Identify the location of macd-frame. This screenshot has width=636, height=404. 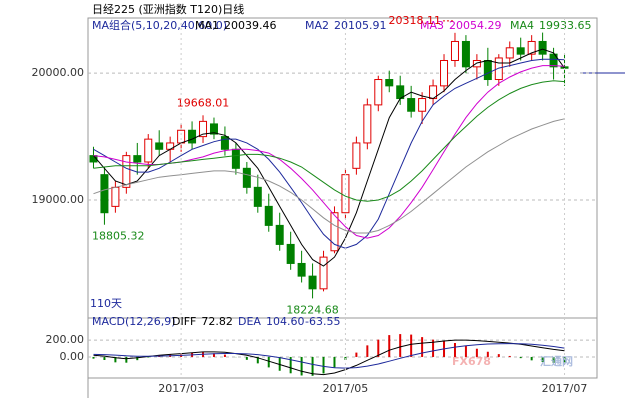
(342, 348).